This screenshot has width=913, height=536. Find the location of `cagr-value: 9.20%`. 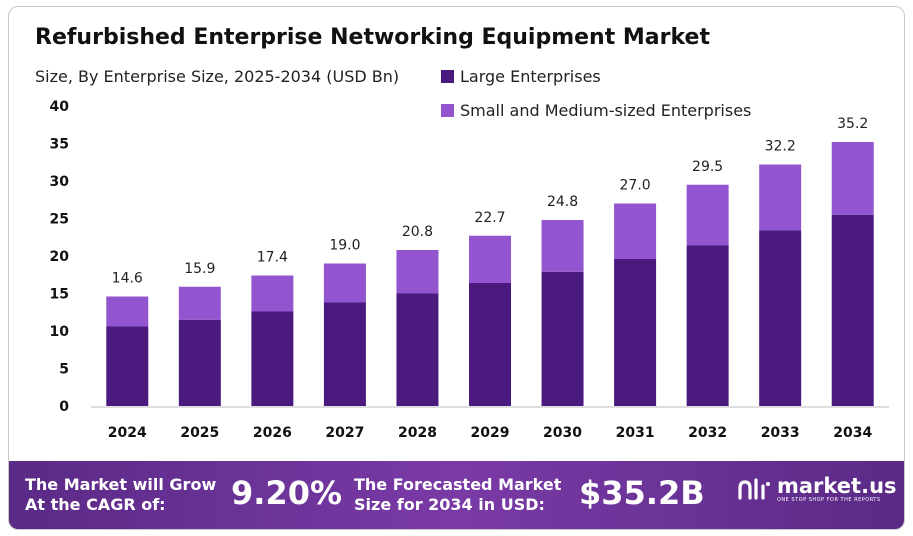

cagr-value: 9.20% is located at coordinates (287, 493).